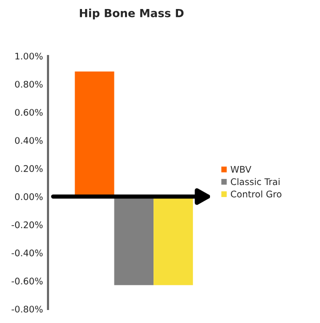 The image size is (320, 323). I want to click on y-tick-label: 0.60%, so click(29, 112).